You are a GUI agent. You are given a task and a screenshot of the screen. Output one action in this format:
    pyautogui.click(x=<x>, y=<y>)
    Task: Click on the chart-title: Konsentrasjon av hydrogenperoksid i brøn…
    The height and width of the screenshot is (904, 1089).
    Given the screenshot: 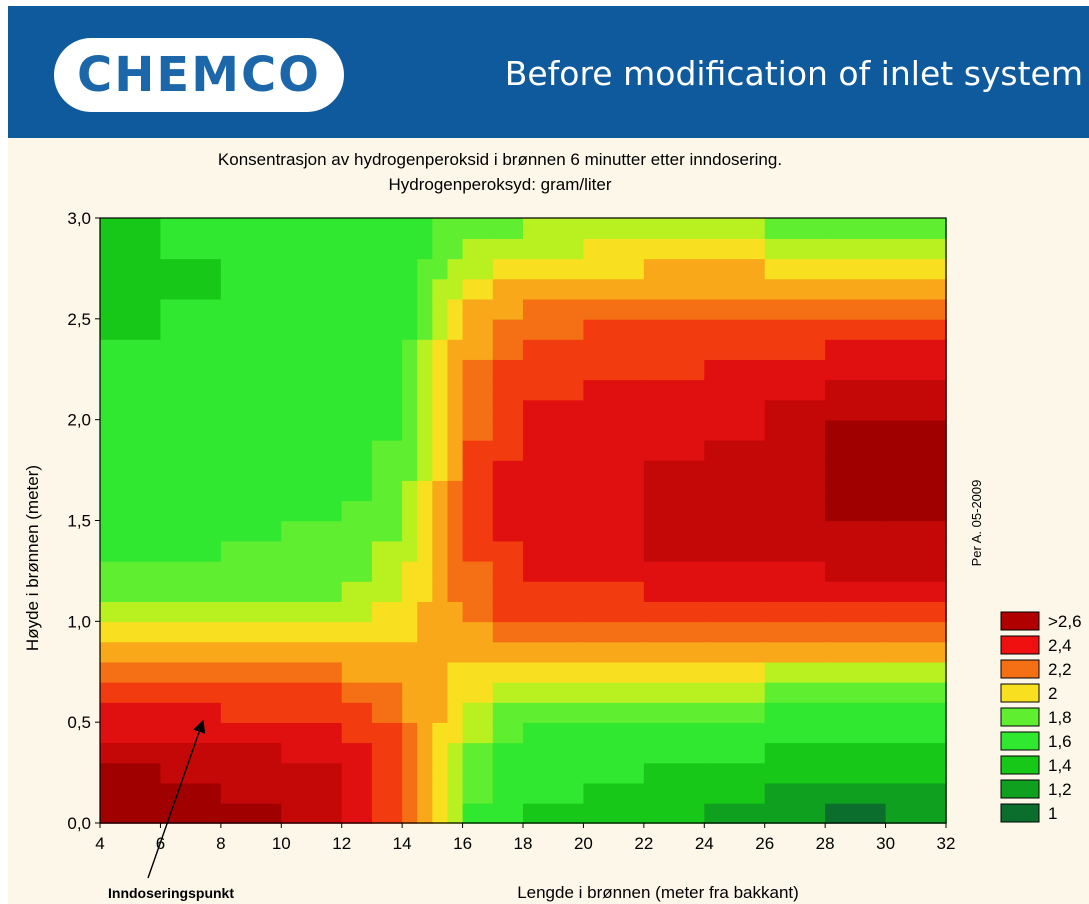 What is the action you would take?
    pyautogui.click(x=500, y=159)
    